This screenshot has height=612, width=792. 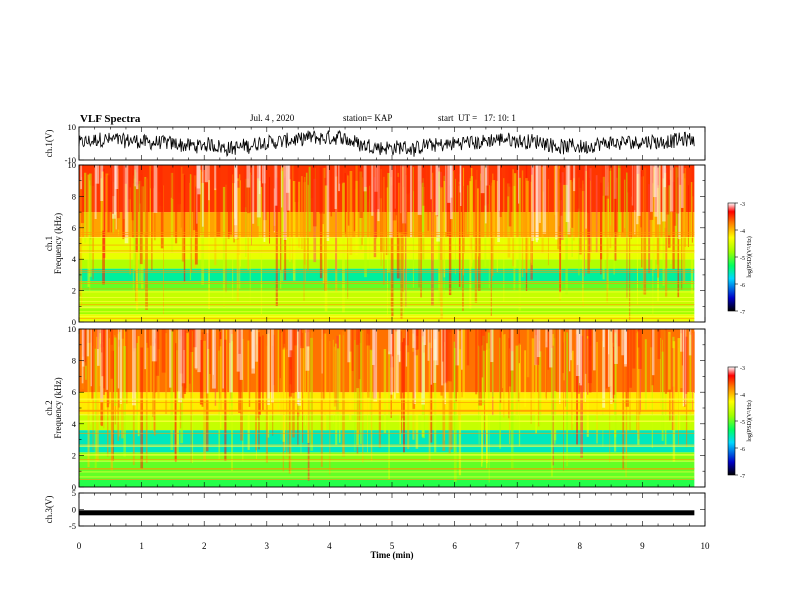 I want to click on colorbar-ch2, so click(x=731, y=421).